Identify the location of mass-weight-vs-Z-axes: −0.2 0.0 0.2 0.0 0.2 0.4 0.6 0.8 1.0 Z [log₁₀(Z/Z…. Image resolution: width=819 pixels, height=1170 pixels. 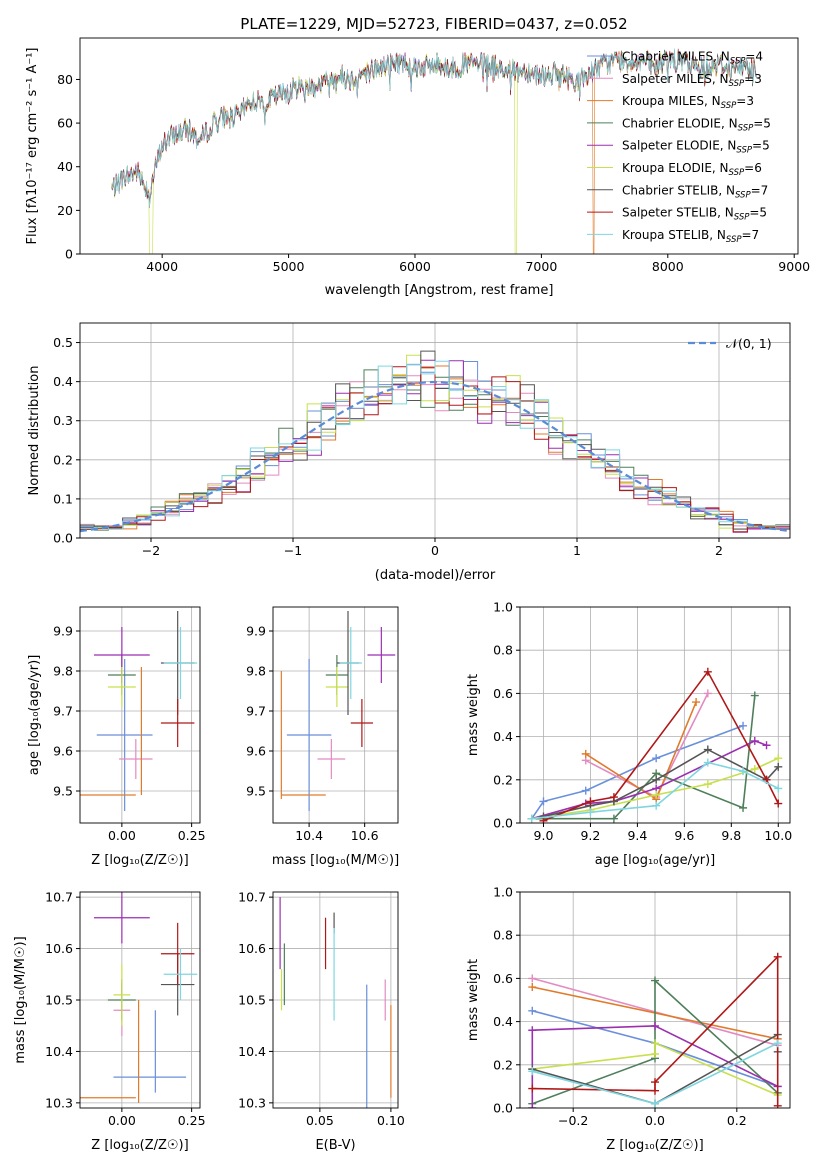
(628, 1019).